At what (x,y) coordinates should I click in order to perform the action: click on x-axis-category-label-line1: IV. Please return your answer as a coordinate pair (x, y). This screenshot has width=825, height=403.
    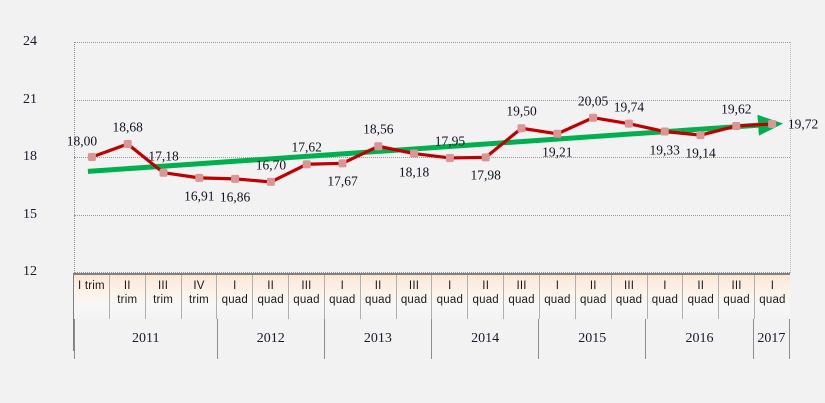
    Looking at the image, I should click on (199, 286).